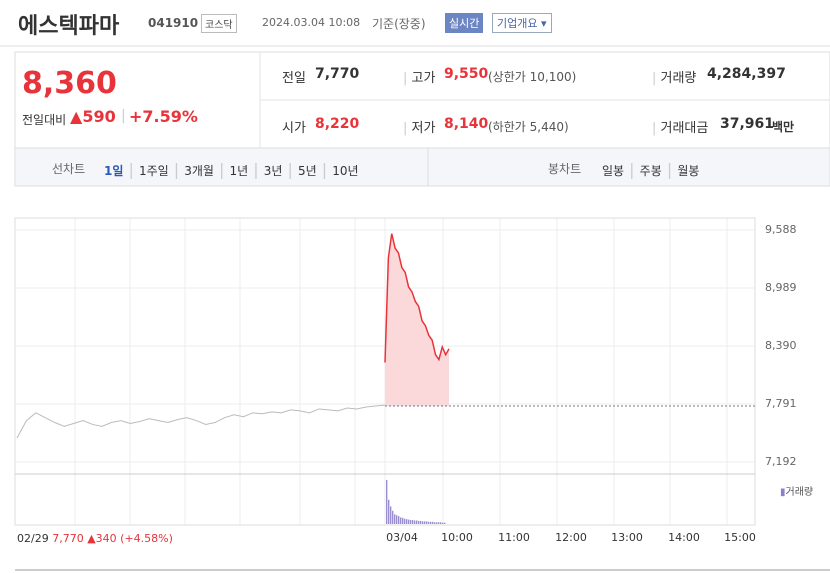  I want to click on ref-change-pct: (+4.58%), so click(146, 538).